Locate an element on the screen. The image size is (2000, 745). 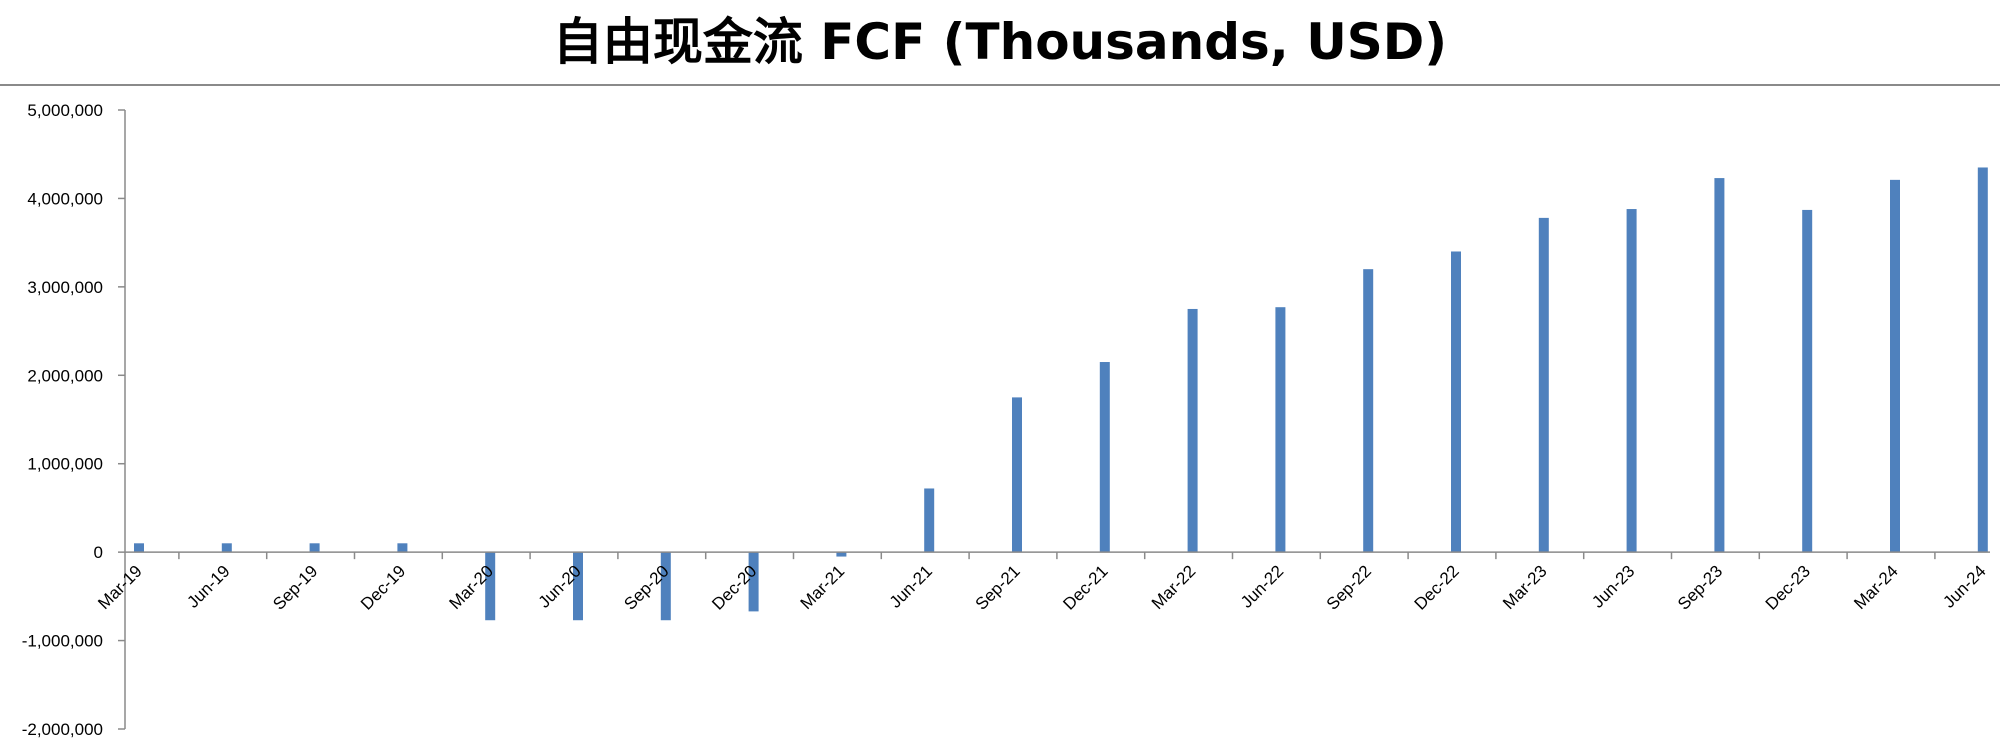
y-tick-label: 1,000,000 is located at coordinates (65, 464).